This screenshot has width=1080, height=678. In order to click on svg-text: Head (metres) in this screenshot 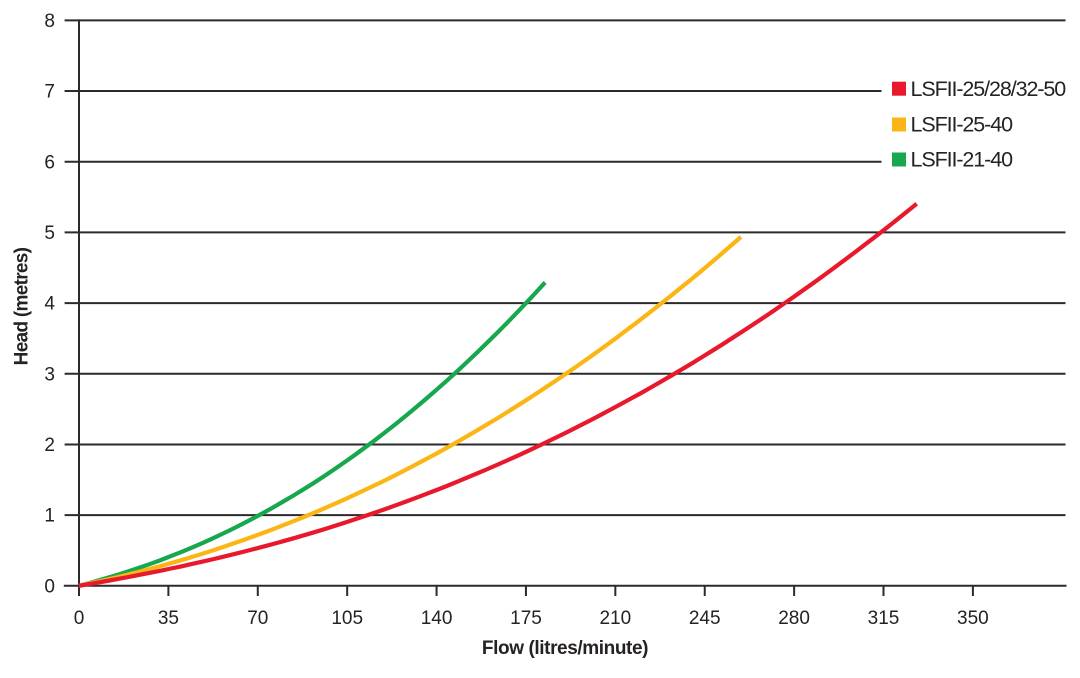, I will do `click(22, 306)`.